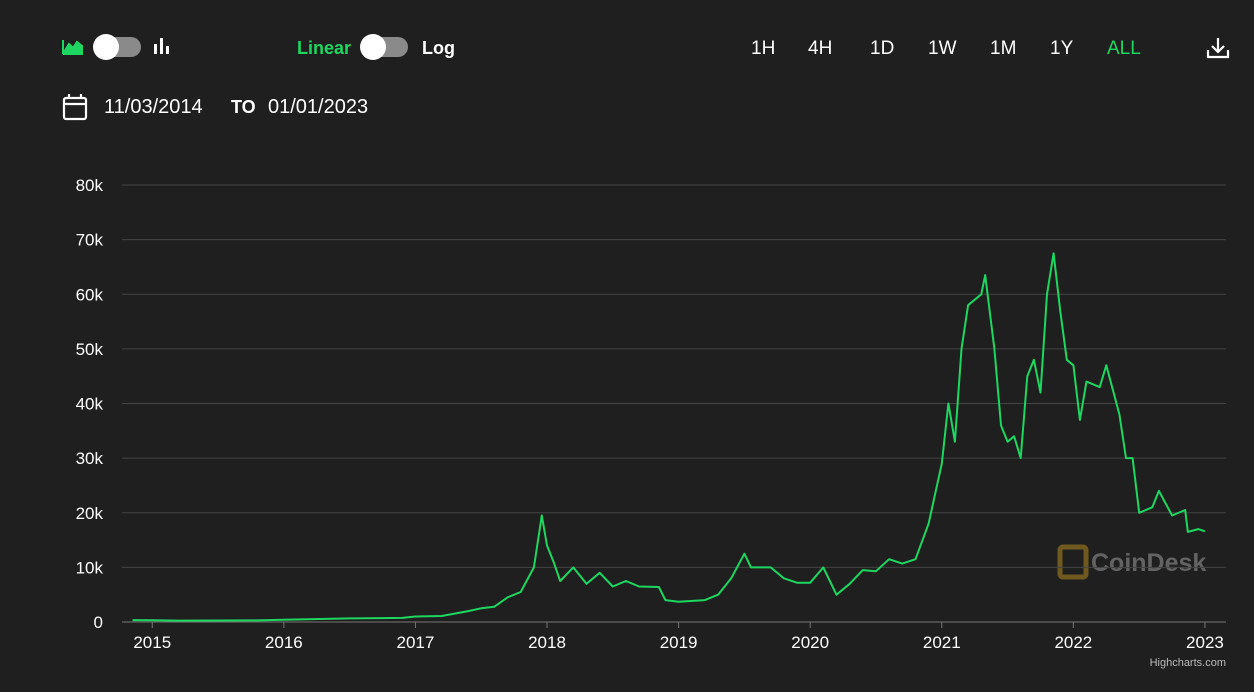 This screenshot has height=692, width=1254. I want to click on range-button: 4H, so click(820, 48).